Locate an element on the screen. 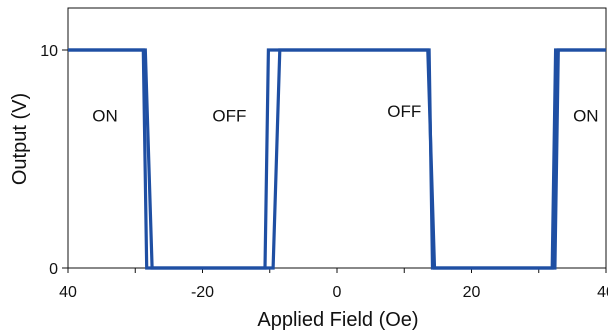  y-tick-label: 10 is located at coordinates (49, 51).